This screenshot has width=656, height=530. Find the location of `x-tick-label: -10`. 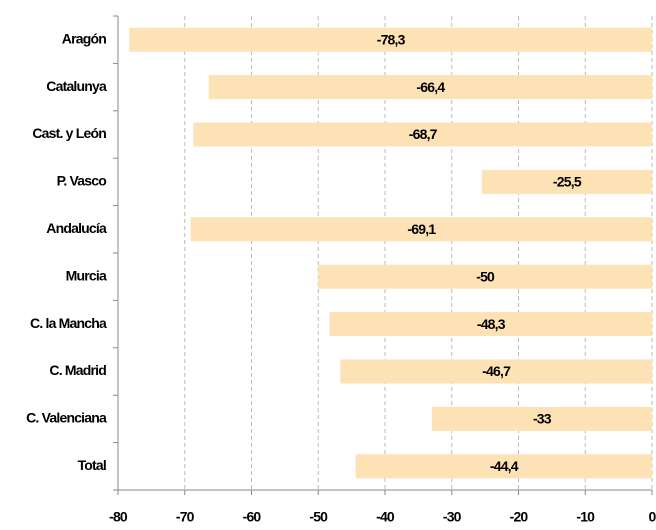

x-tick-label: -10 is located at coordinates (585, 517).